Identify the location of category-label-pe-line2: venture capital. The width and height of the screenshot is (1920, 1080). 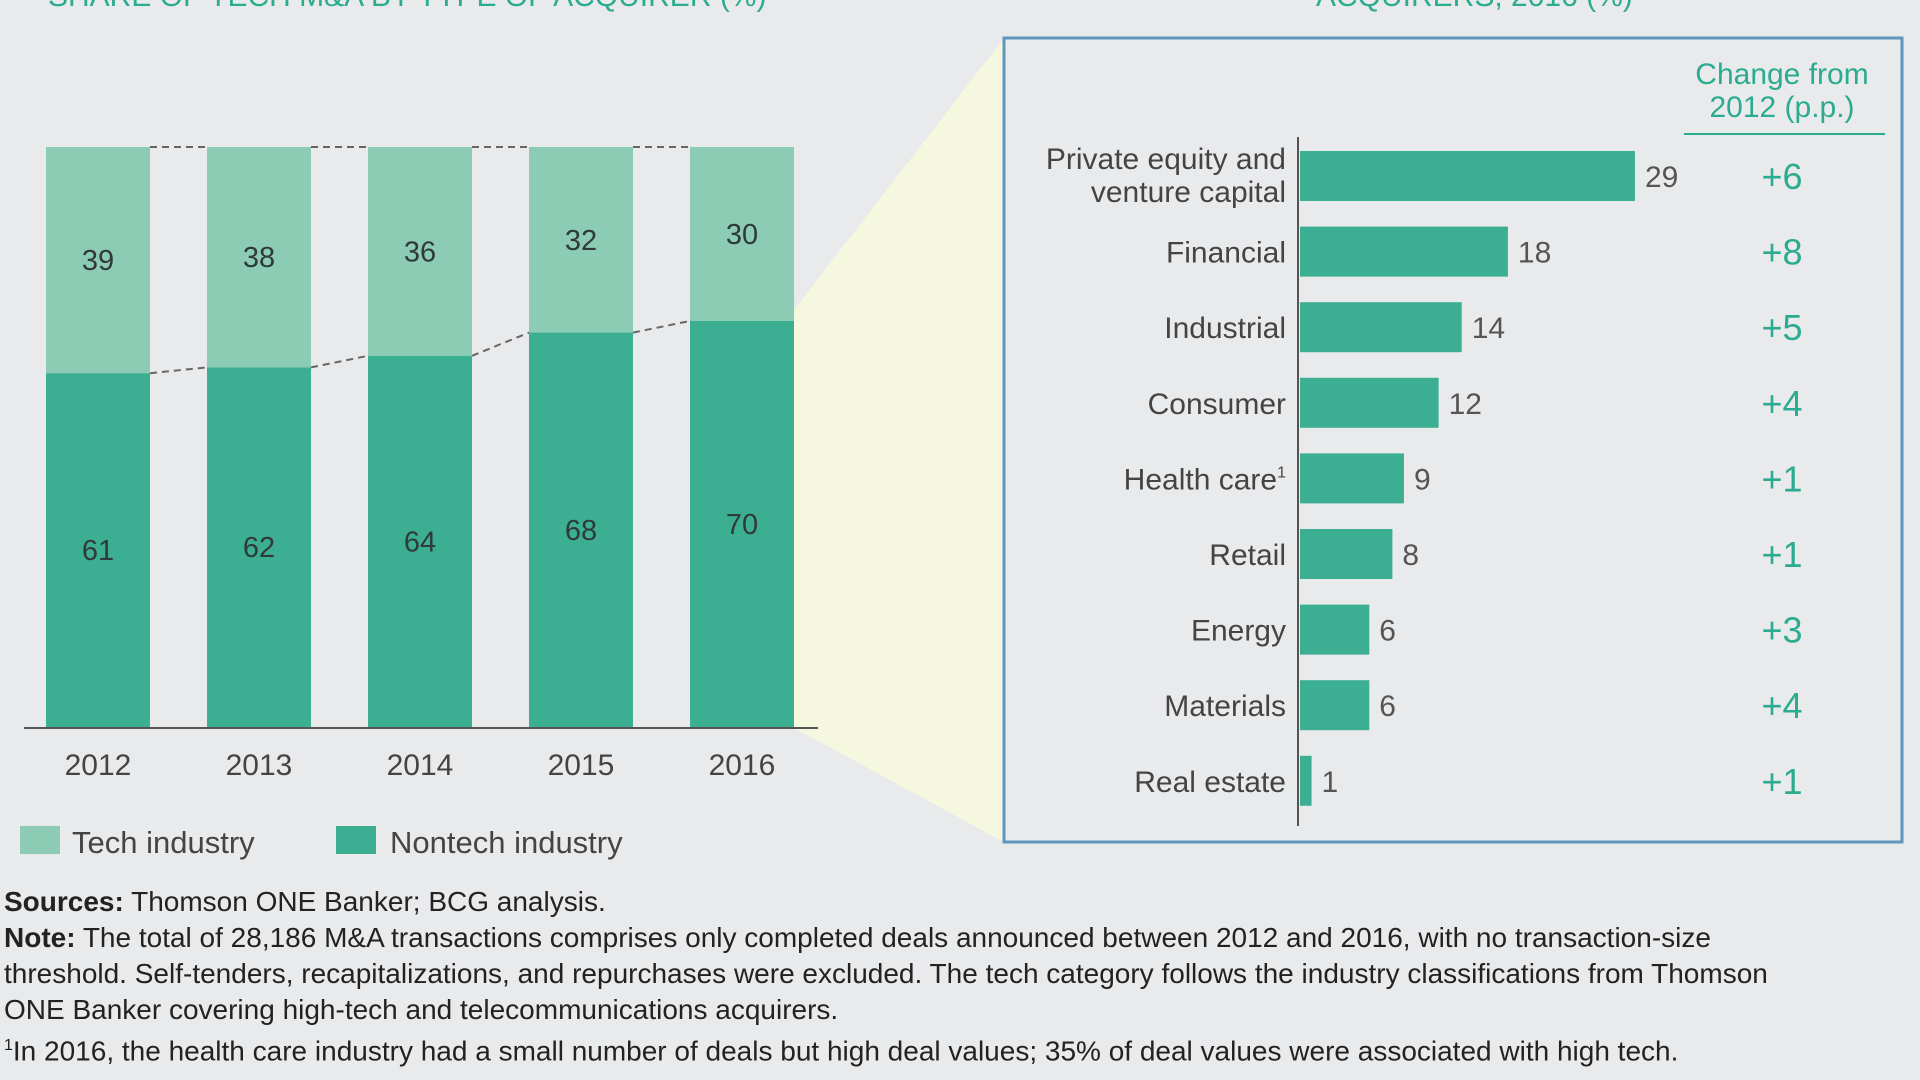
(1188, 192).